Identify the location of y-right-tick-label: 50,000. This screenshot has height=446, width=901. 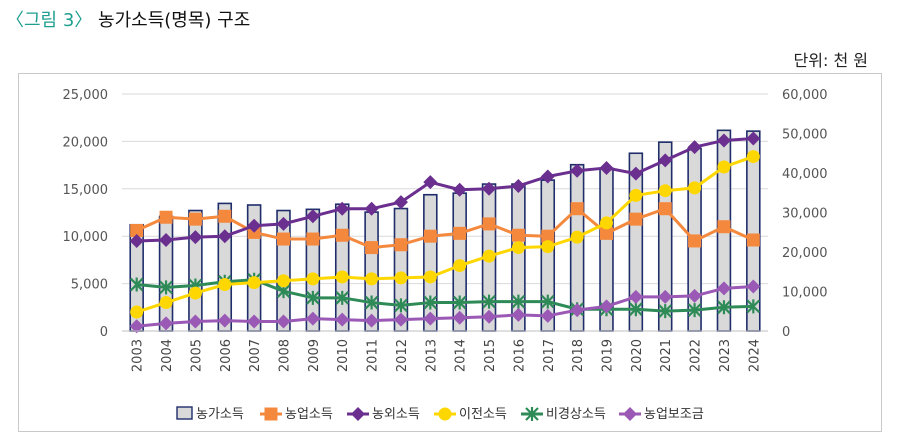
(805, 135).